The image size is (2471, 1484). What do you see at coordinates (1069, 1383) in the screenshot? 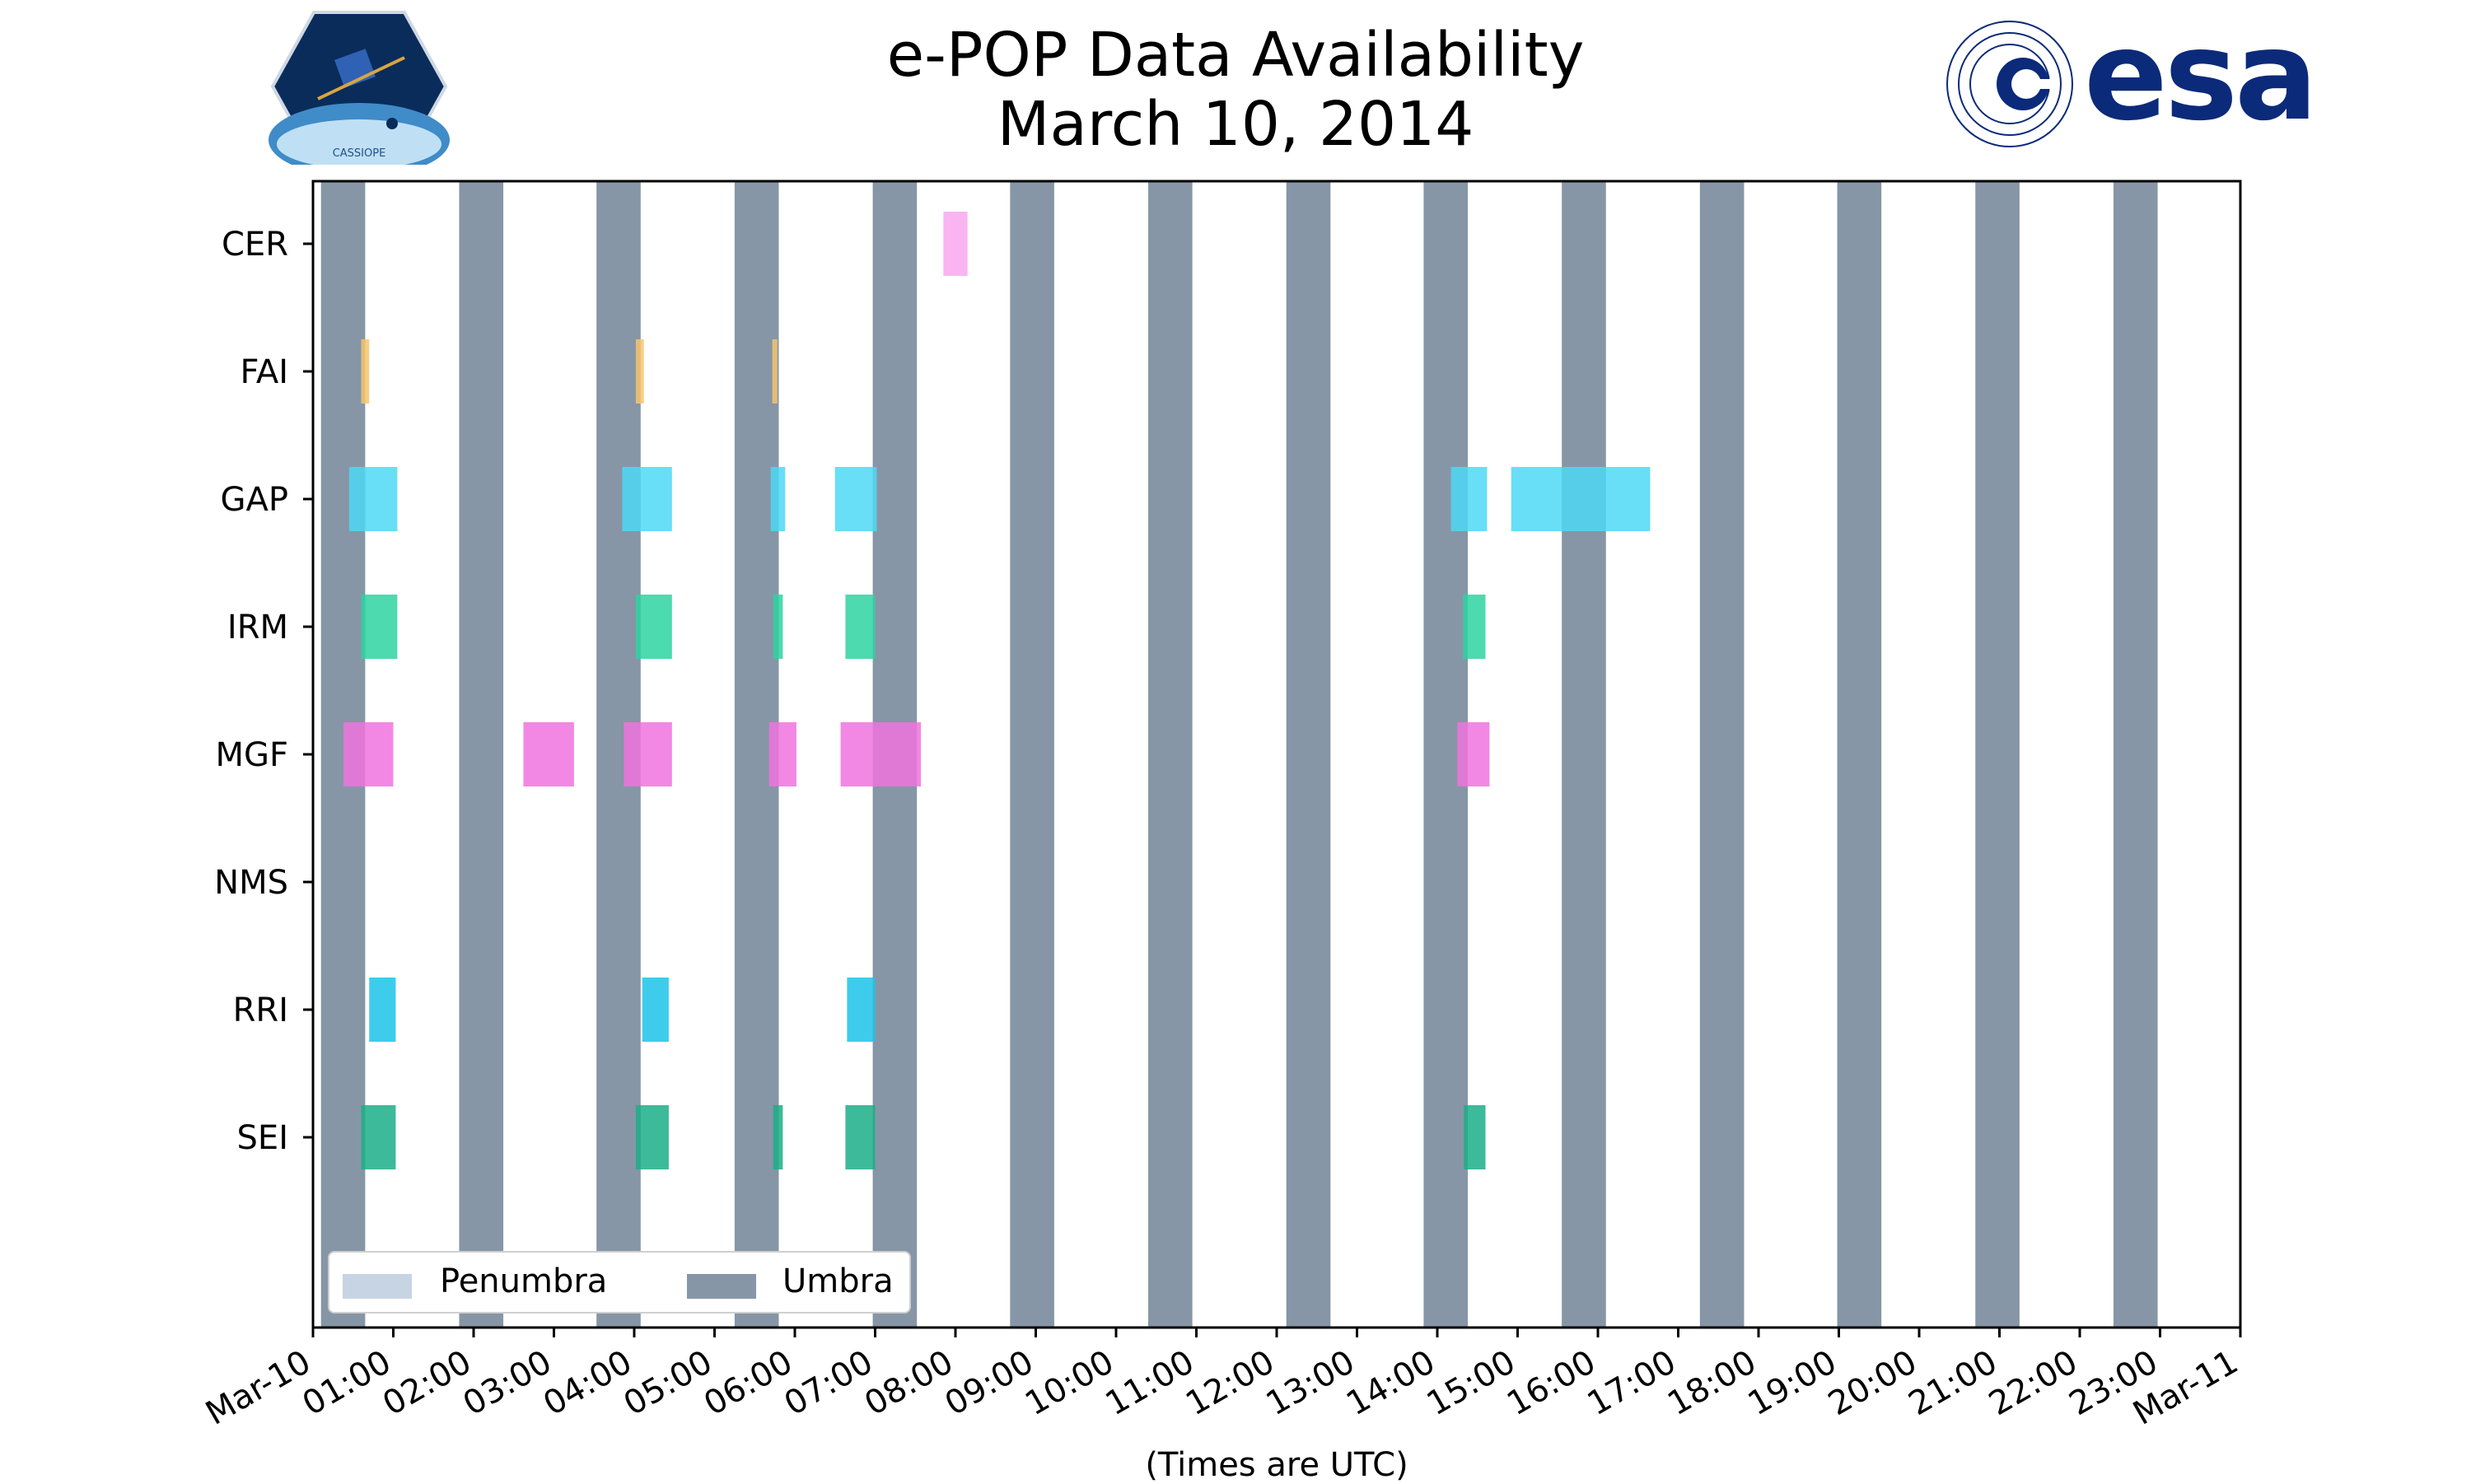
I see `x-tick-label-10: 10:00` at bounding box center [1069, 1383].